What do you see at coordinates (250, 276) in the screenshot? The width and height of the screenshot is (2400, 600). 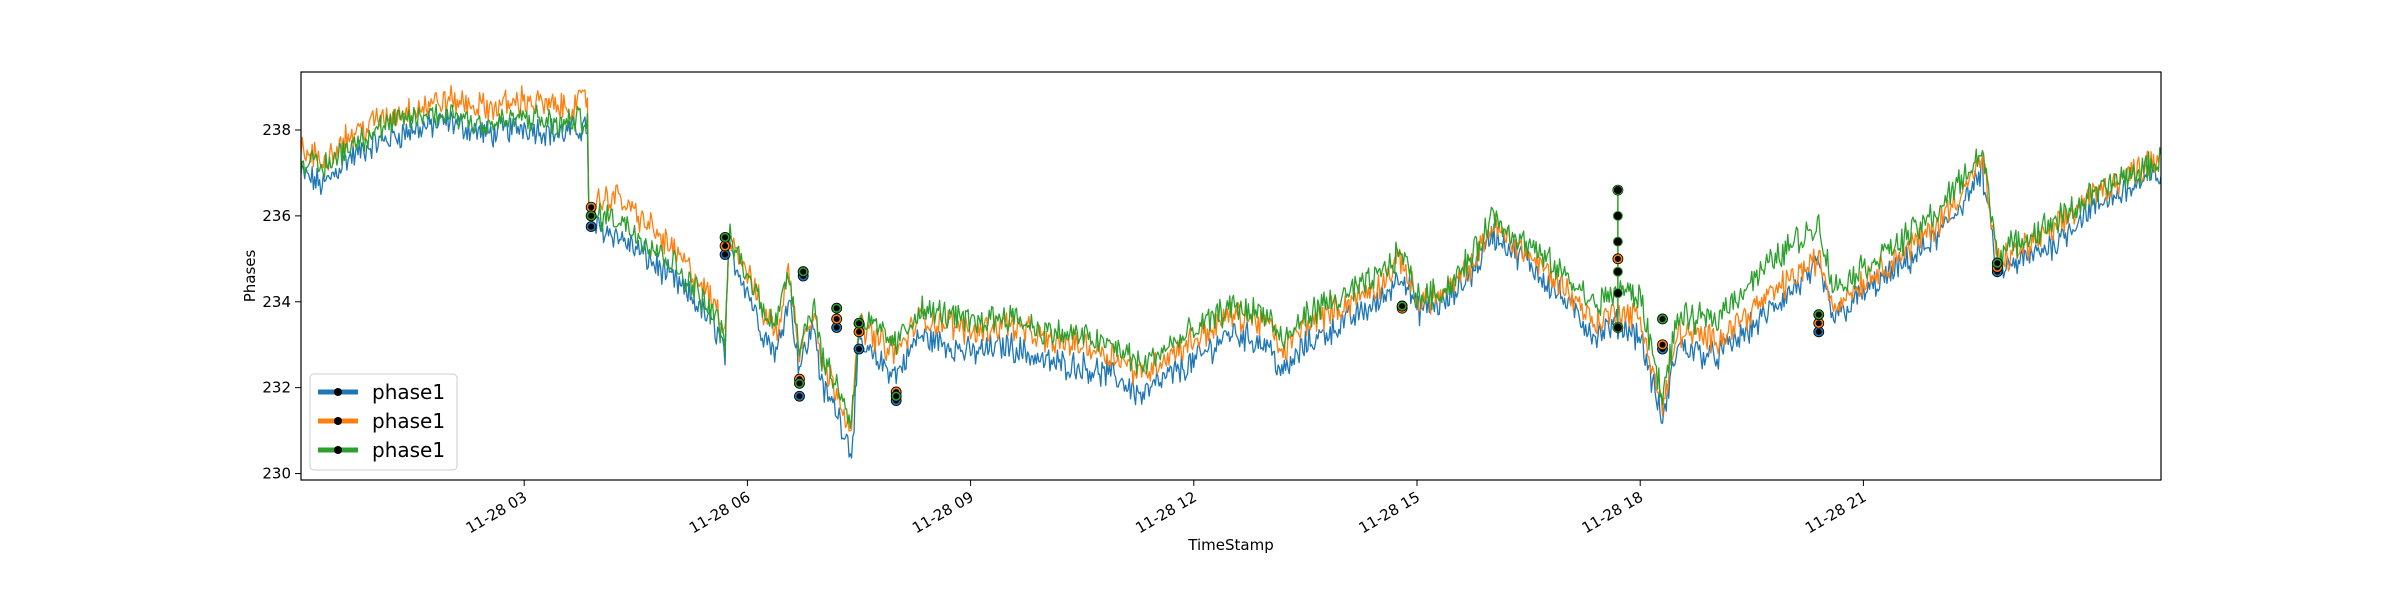 I see `y-axis-title: Phases` at bounding box center [250, 276].